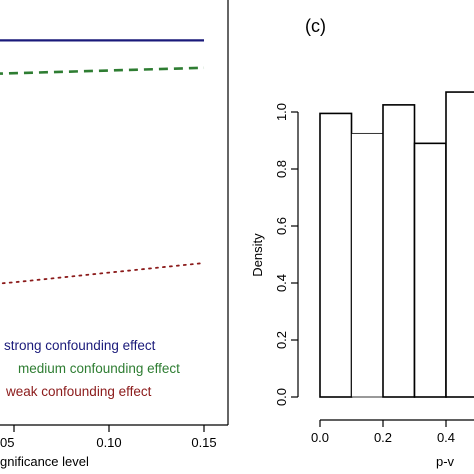 Image resolution: width=474 pixels, height=474 pixels. Describe the element at coordinates (383, 437) in the screenshot. I see `x-tick-label: 0.2` at that location.